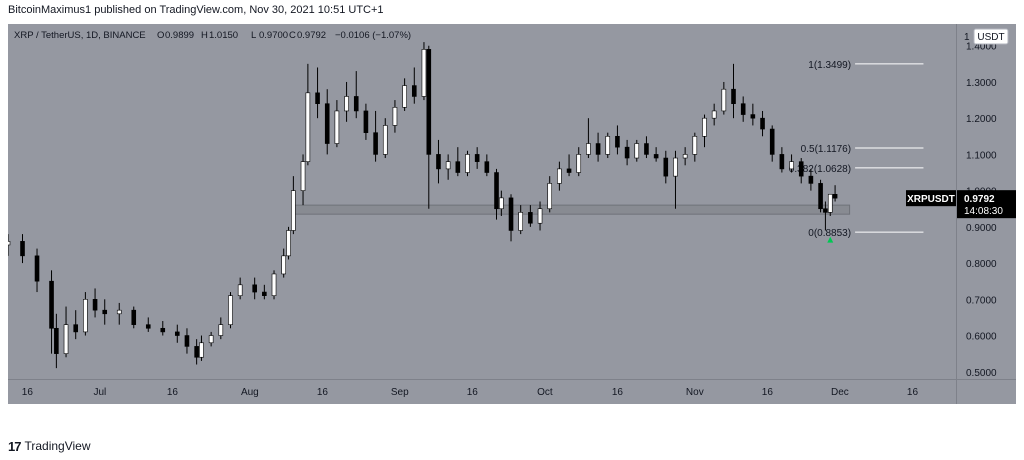 This screenshot has width=1024, height=460. What do you see at coordinates (99, 392) in the screenshot?
I see `time-tick-label: Jul` at bounding box center [99, 392].